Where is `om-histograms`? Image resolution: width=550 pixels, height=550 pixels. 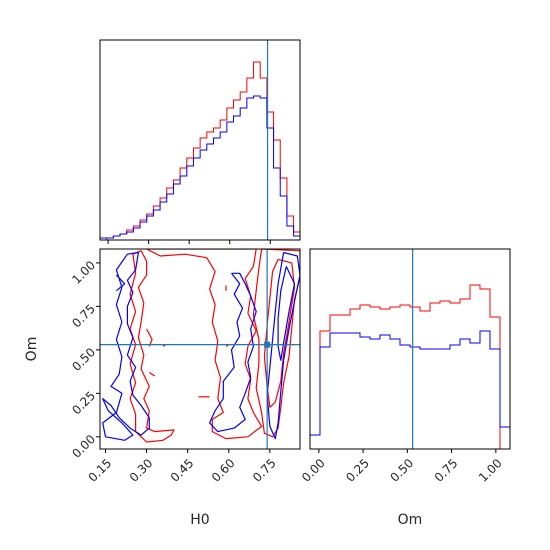 om-histograms is located at coordinates (410, 367).